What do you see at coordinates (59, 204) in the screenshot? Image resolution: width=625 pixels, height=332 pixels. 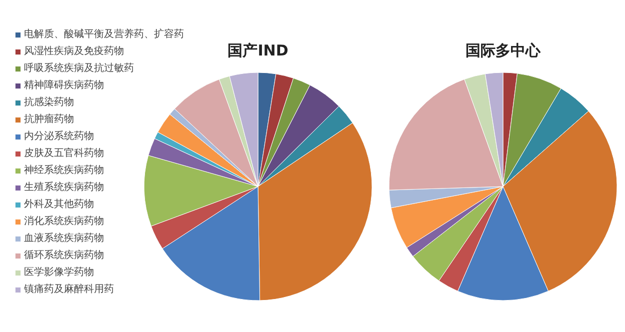 I see `legend-label: 外科及其他药物` at bounding box center [59, 204].